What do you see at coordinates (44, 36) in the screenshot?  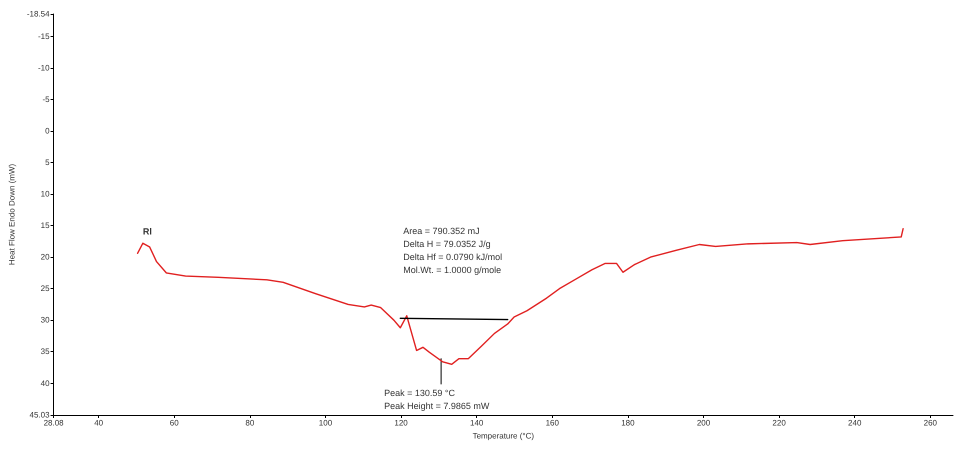 I see `y-tick-label: -15` at bounding box center [44, 36].